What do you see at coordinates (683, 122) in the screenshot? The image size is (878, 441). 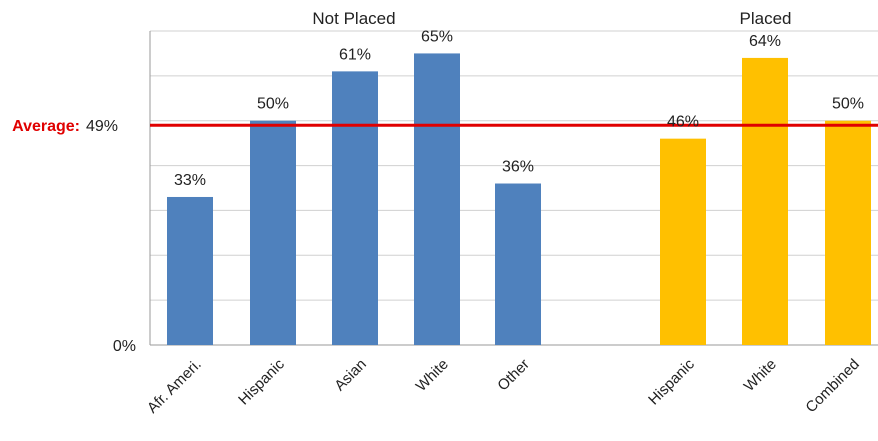 I see `data-label: 46%` at bounding box center [683, 122].